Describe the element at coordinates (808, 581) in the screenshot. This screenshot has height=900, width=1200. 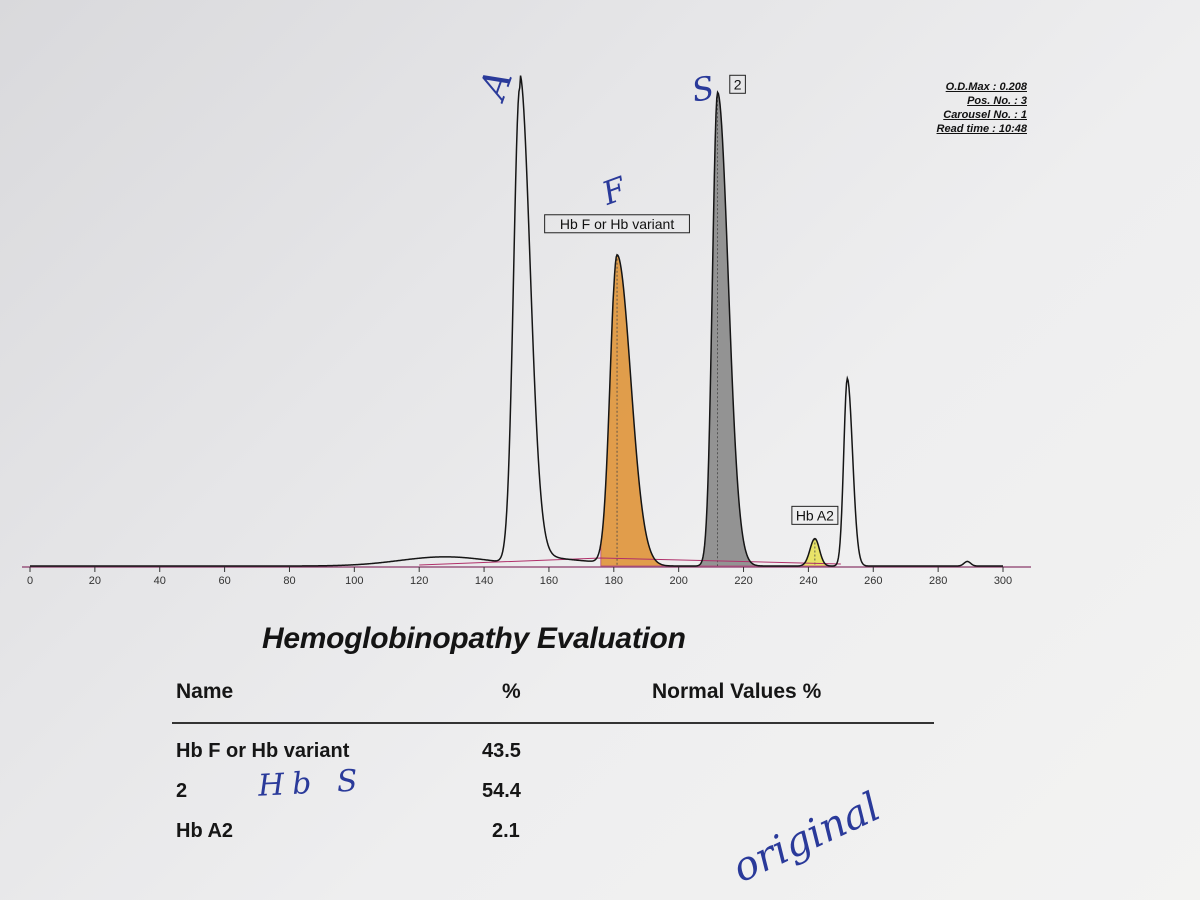
I see `x-tick-label: 240` at that location.